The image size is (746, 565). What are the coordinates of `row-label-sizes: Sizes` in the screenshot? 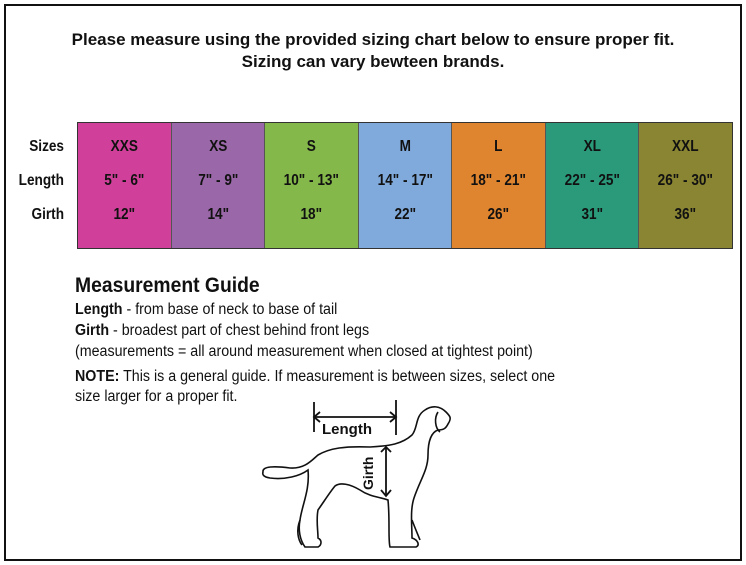 It's located at (46, 146).